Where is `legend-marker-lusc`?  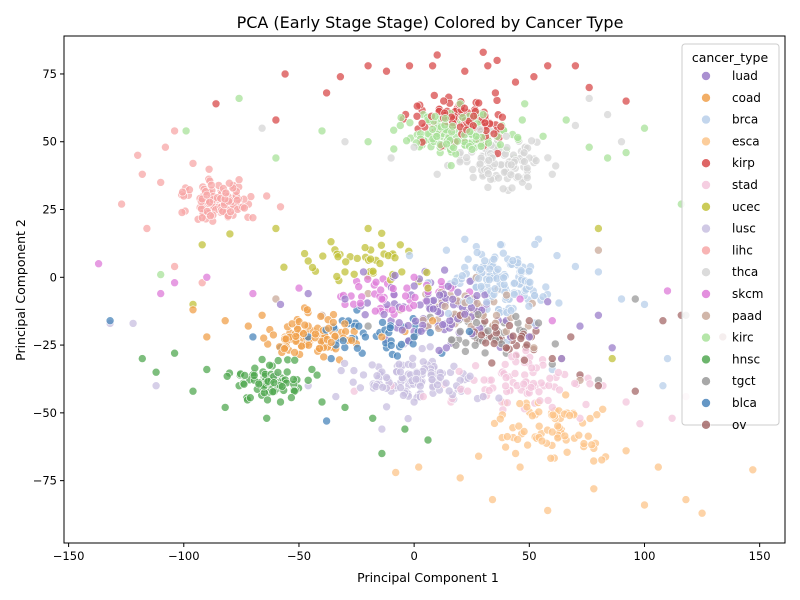 legend-marker-lusc is located at coordinates (706, 228).